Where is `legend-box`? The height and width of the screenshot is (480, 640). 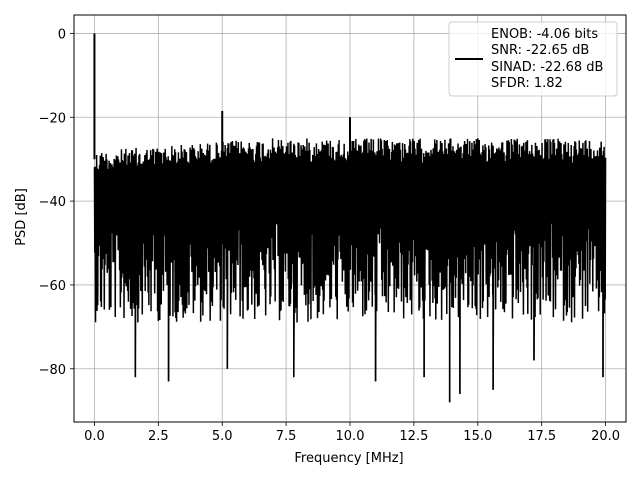
legend-box is located at coordinates (533, 59).